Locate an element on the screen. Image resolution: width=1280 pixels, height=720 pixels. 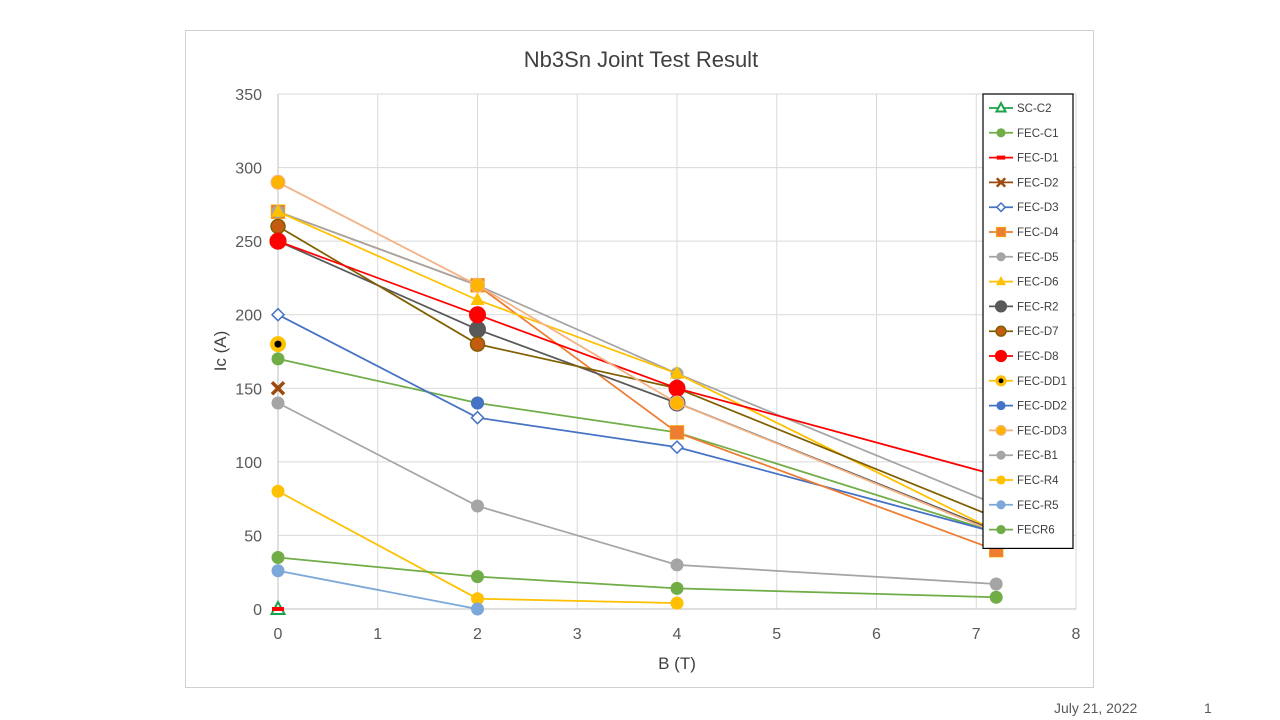
legend-item-fec-dd2: FEC-DD2 is located at coordinates (1028, 407).